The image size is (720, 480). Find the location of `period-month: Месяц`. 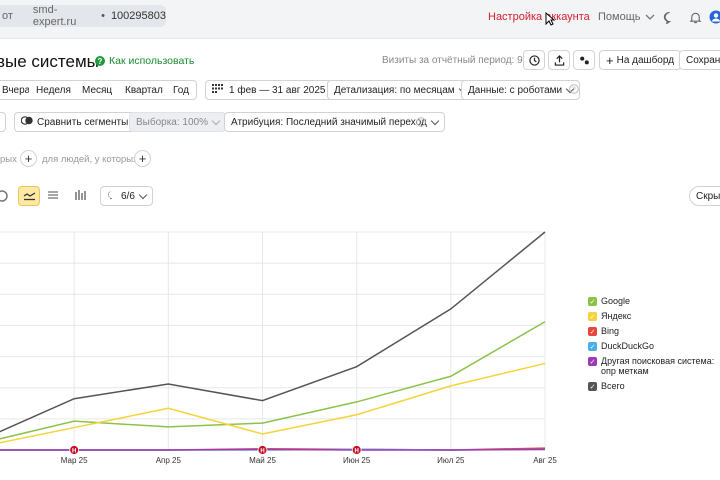

period-month: Месяц is located at coordinates (98, 90).